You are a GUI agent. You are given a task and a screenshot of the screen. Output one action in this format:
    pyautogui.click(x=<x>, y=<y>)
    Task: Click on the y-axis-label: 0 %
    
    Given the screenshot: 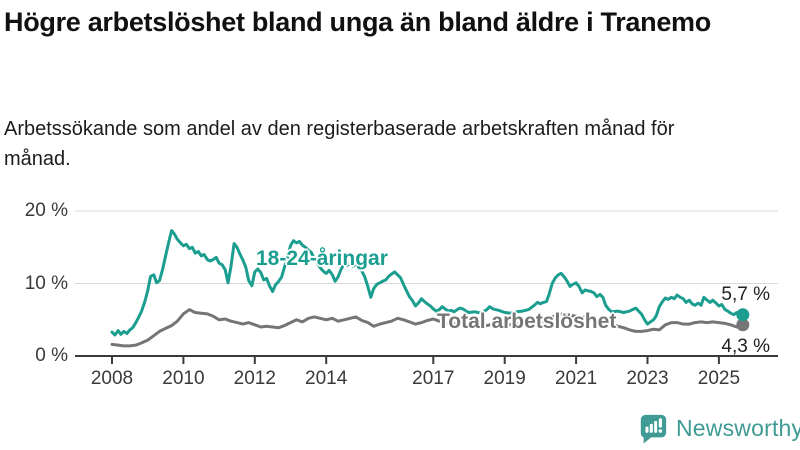 What is the action you would take?
    pyautogui.click(x=51, y=355)
    